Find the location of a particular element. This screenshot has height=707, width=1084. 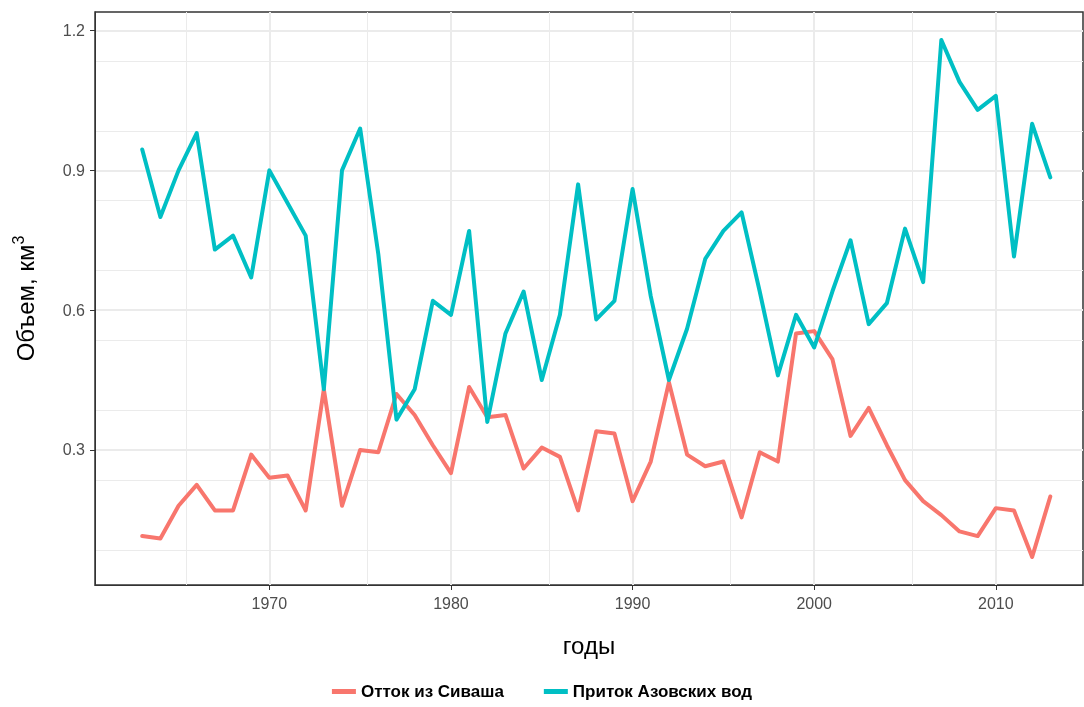

y-axis-title: Объем, км3 is located at coordinates (24, 298).